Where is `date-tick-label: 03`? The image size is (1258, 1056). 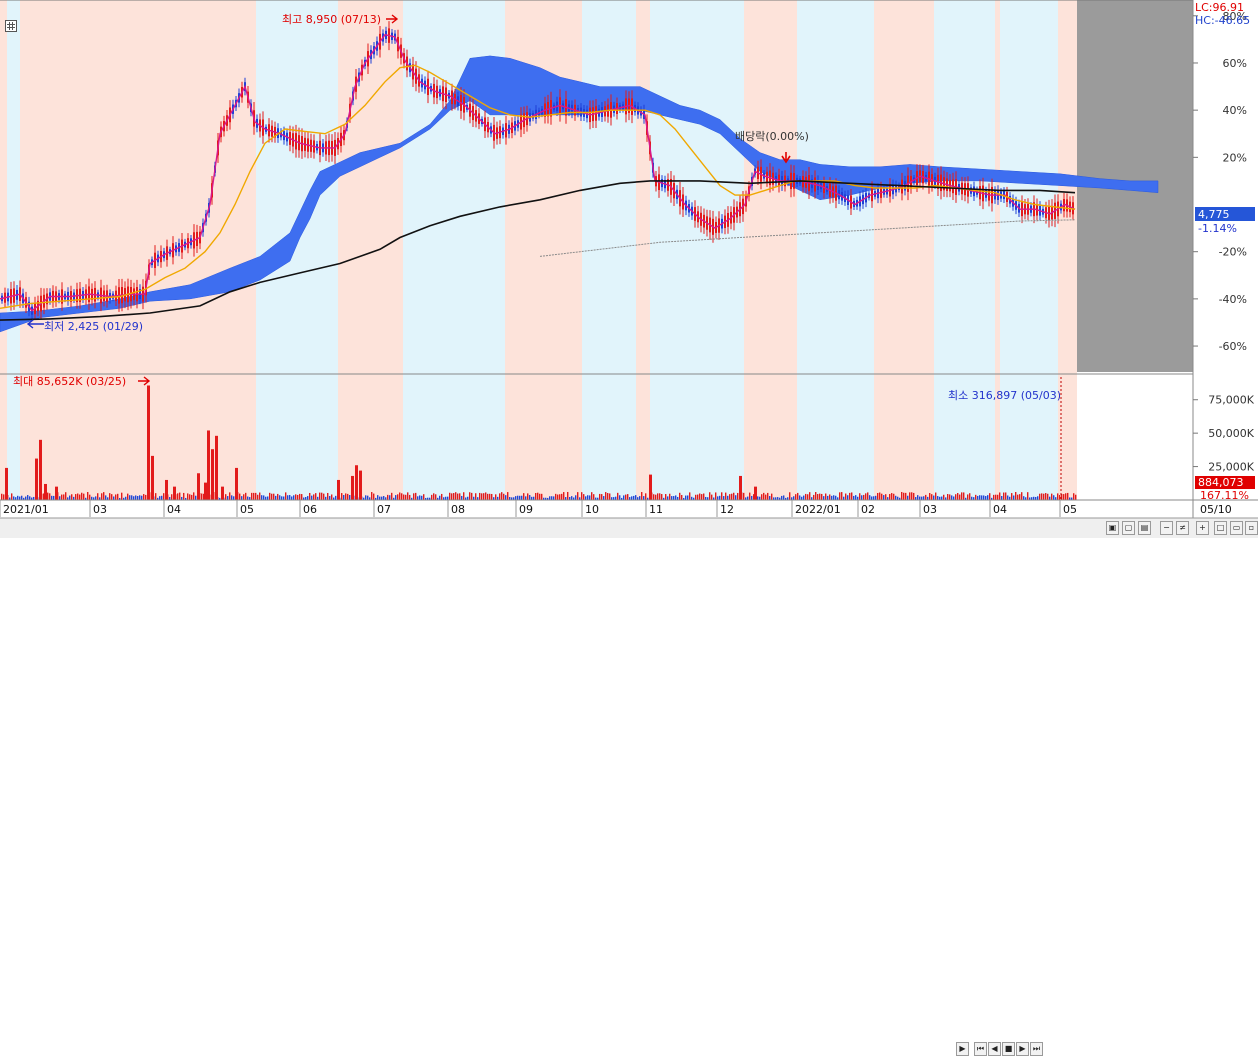
date-tick-label: 03 is located at coordinates (100, 509).